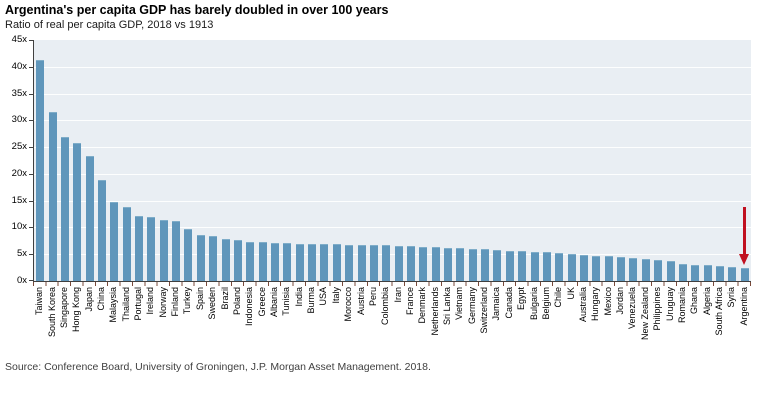 This screenshot has width=757, height=405. What do you see at coordinates (460, 264) in the screenshot?
I see `bar-vietnam` at bounding box center [460, 264].